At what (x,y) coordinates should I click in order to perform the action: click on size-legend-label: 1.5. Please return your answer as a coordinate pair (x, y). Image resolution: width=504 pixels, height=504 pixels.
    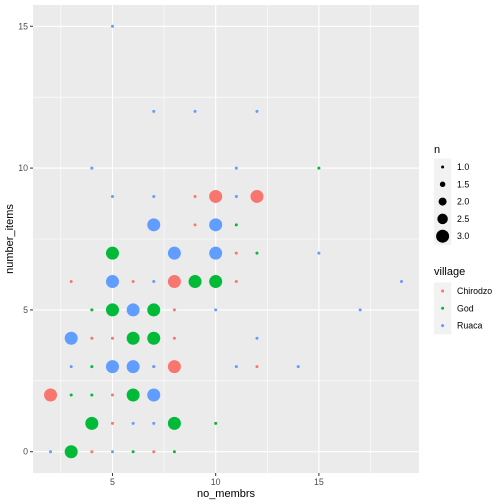
    Looking at the image, I should click on (463, 184).